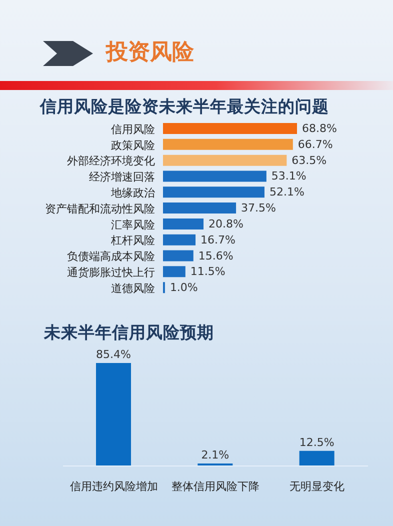 The height and width of the screenshot is (526, 393). I want to click on data-label: 15.6%, so click(216, 255).